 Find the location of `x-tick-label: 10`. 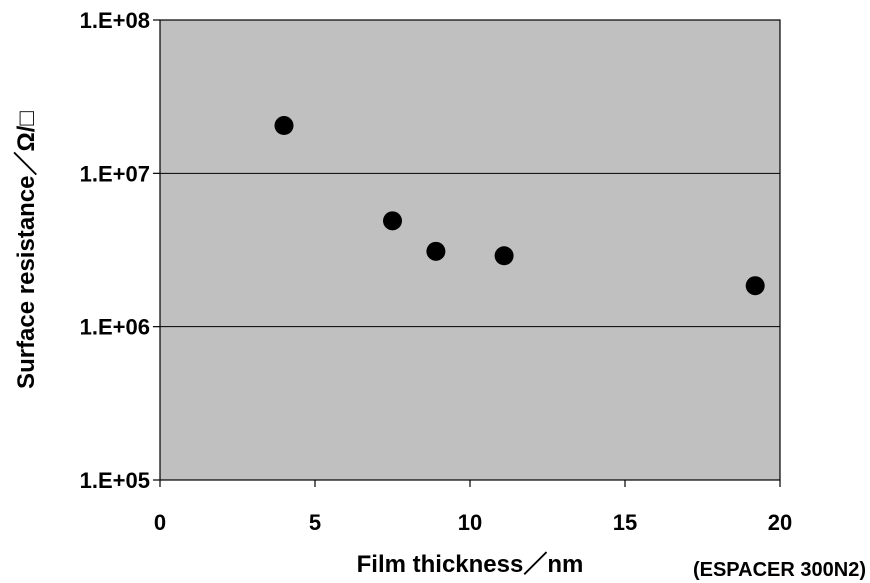

x-tick-label: 10 is located at coordinates (470, 522).